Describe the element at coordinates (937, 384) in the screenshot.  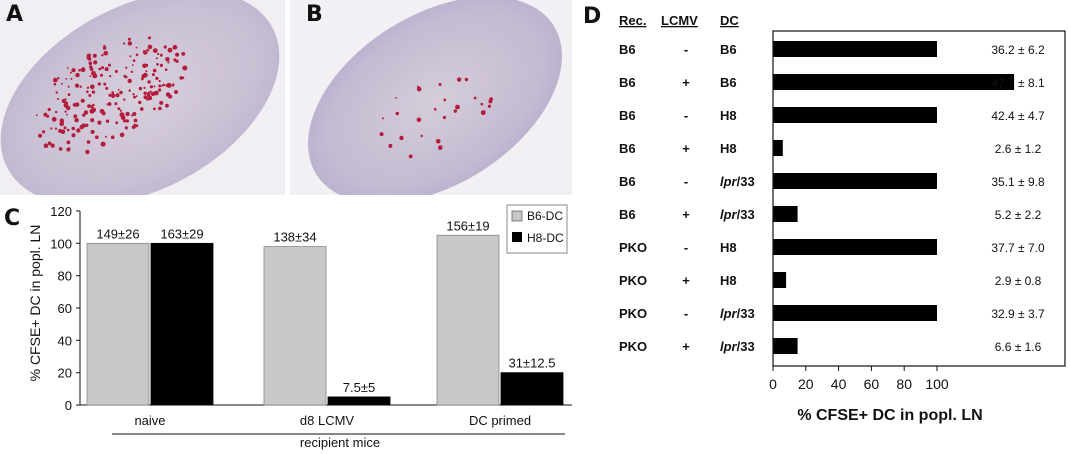
I see `x-tick-label: 100` at that location.